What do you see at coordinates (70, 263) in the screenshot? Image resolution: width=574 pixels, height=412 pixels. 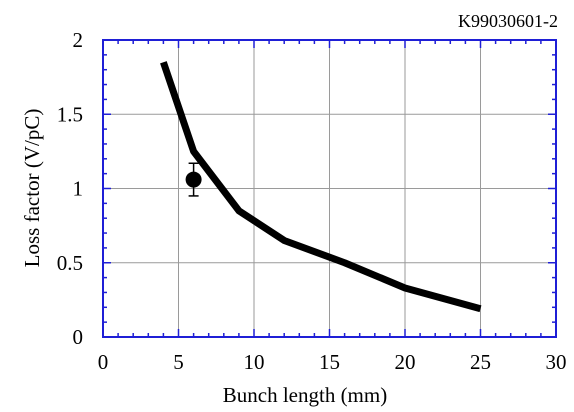 I see `y-tick-label-1: 0.5` at bounding box center [70, 263].